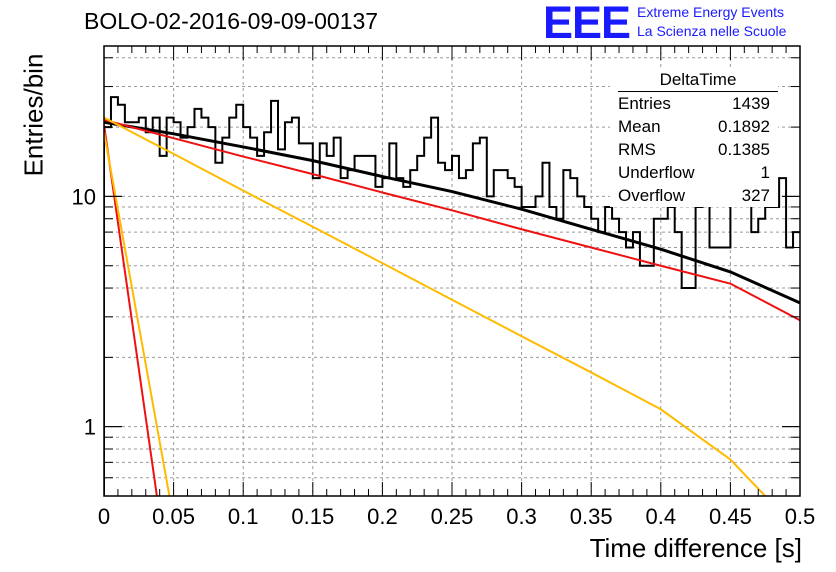 The width and height of the screenshot is (836, 572). What do you see at coordinates (661, 516) in the screenshot?
I see `x-tick-label: 0.4` at bounding box center [661, 516].